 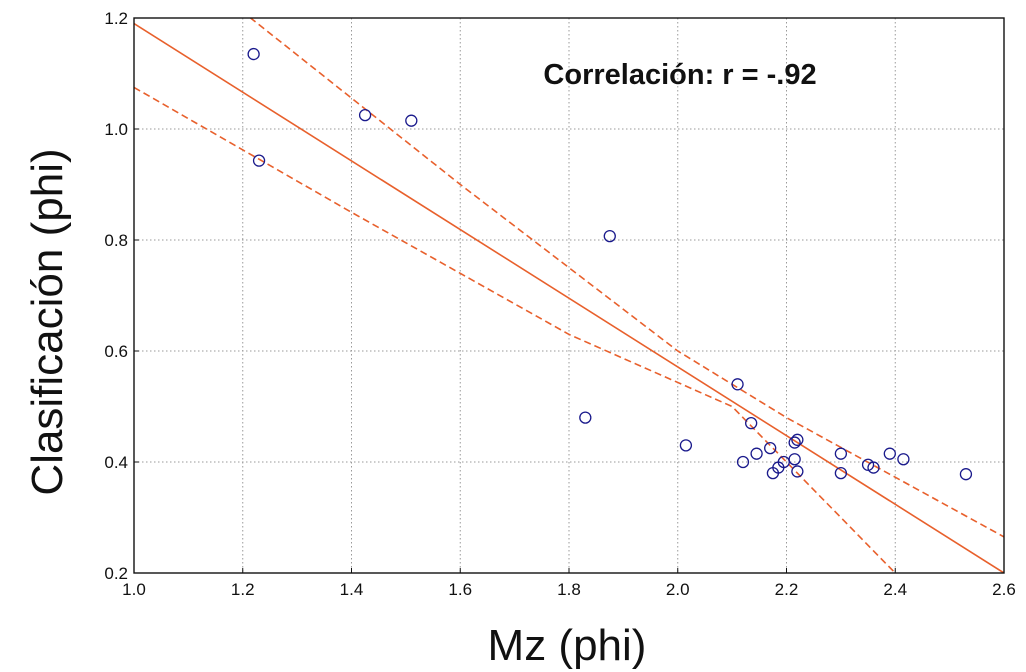 I want to click on y-tick-label: 0.4, so click(x=116, y=462).